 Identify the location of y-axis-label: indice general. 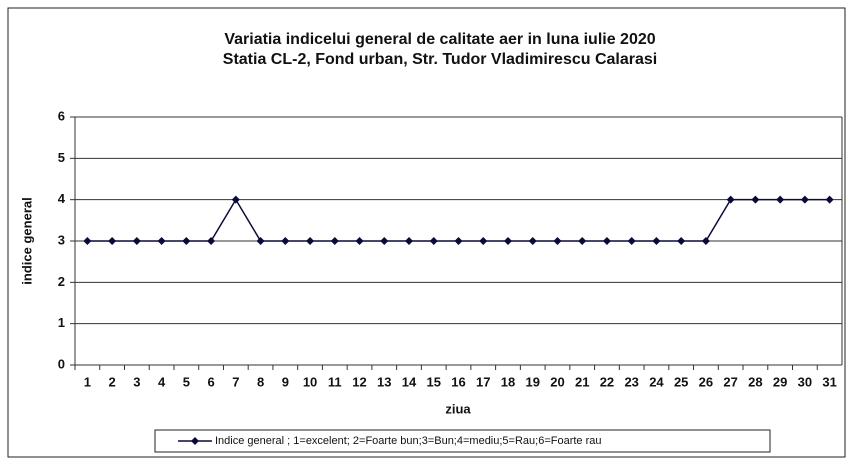
(26, 240).